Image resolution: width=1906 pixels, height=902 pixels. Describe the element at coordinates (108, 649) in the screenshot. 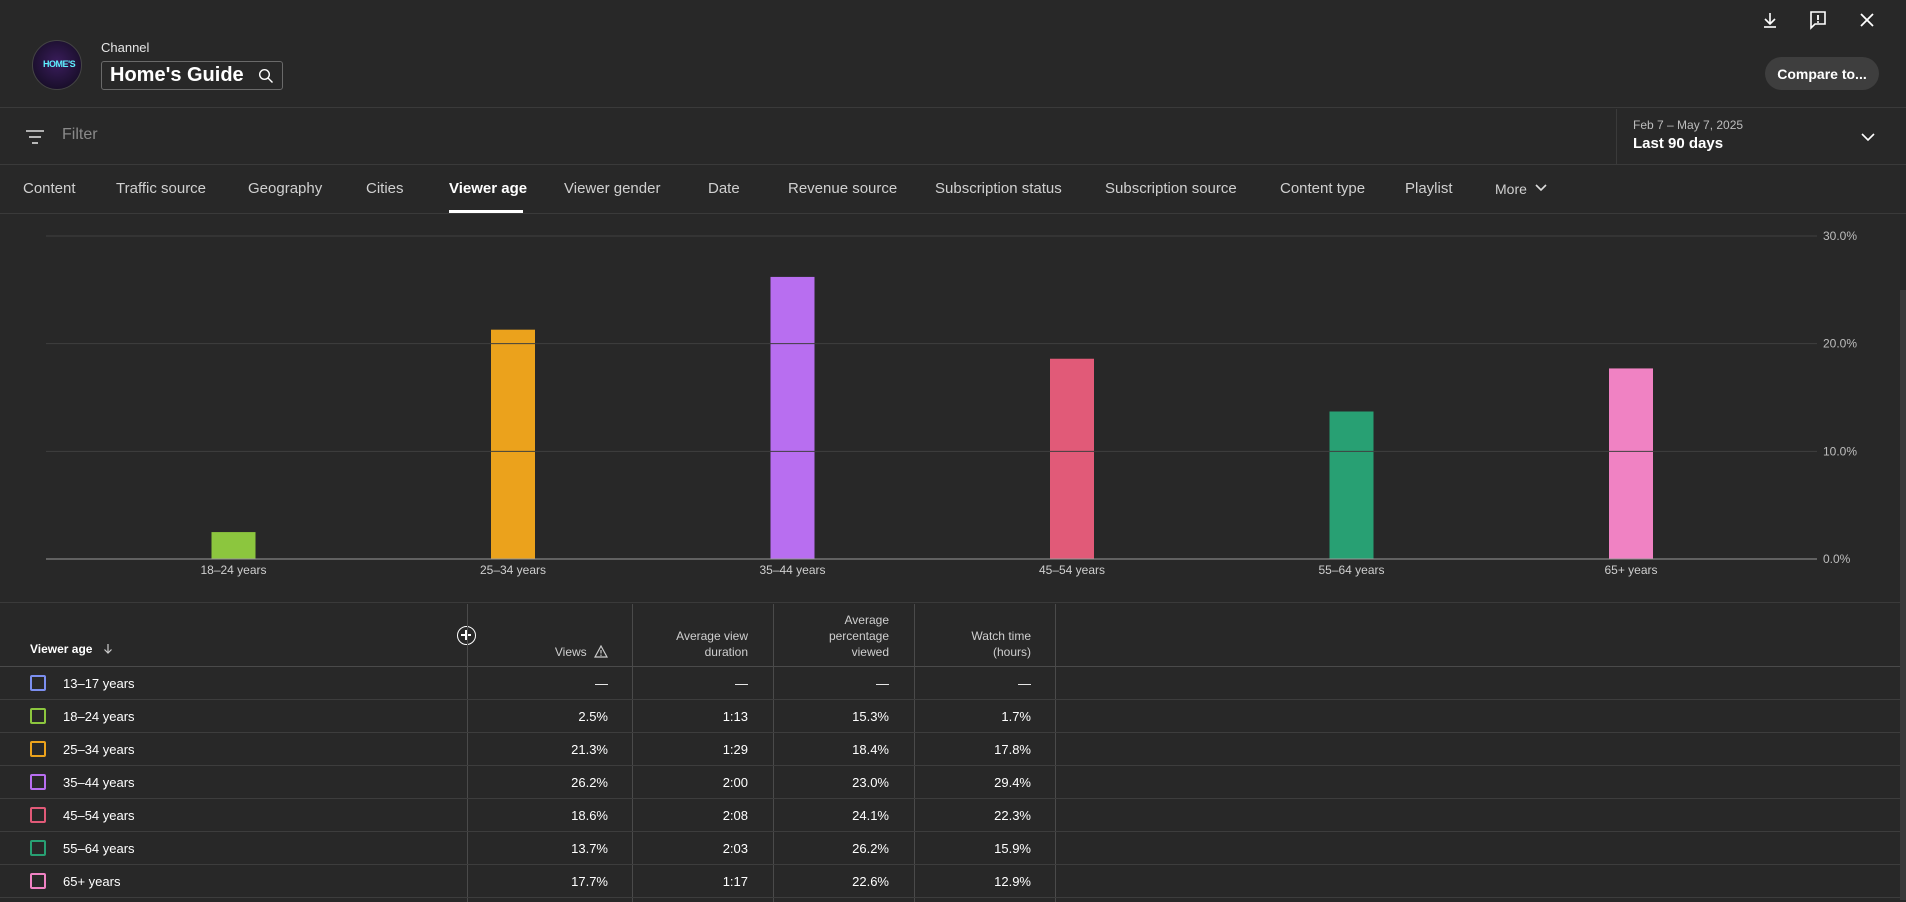

I see `sort-arrow-down-icon` at that location.